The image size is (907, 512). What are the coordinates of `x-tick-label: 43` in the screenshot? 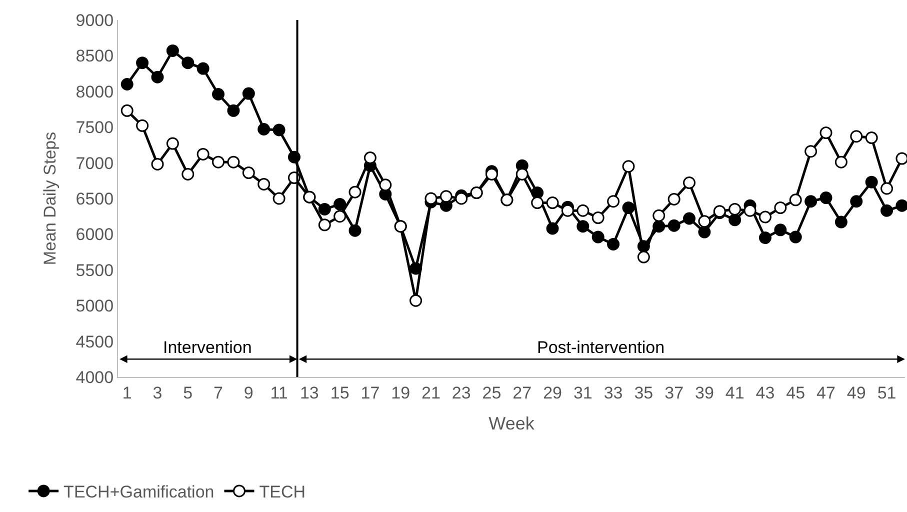 It's located at (765, 392).